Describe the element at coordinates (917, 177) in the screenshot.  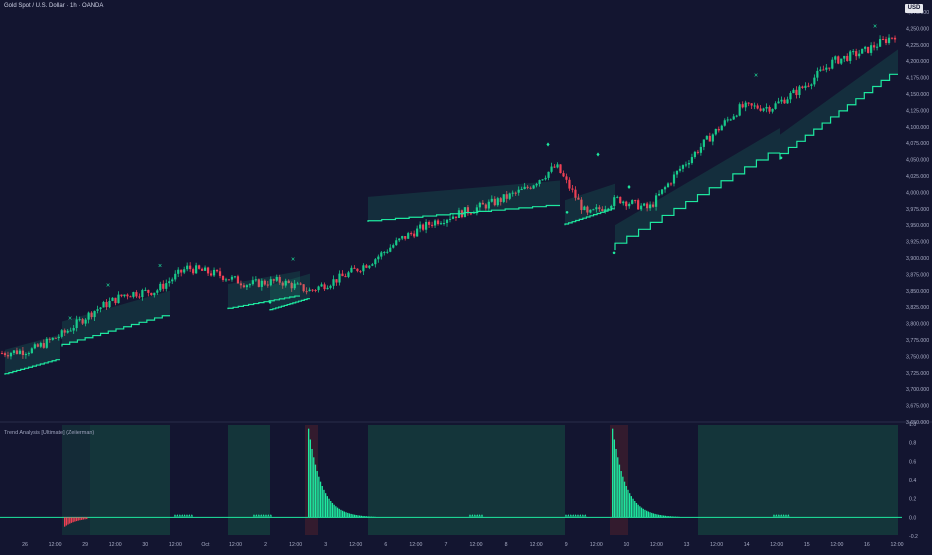
I see `y-tick-label: 4,025.000` at that location.